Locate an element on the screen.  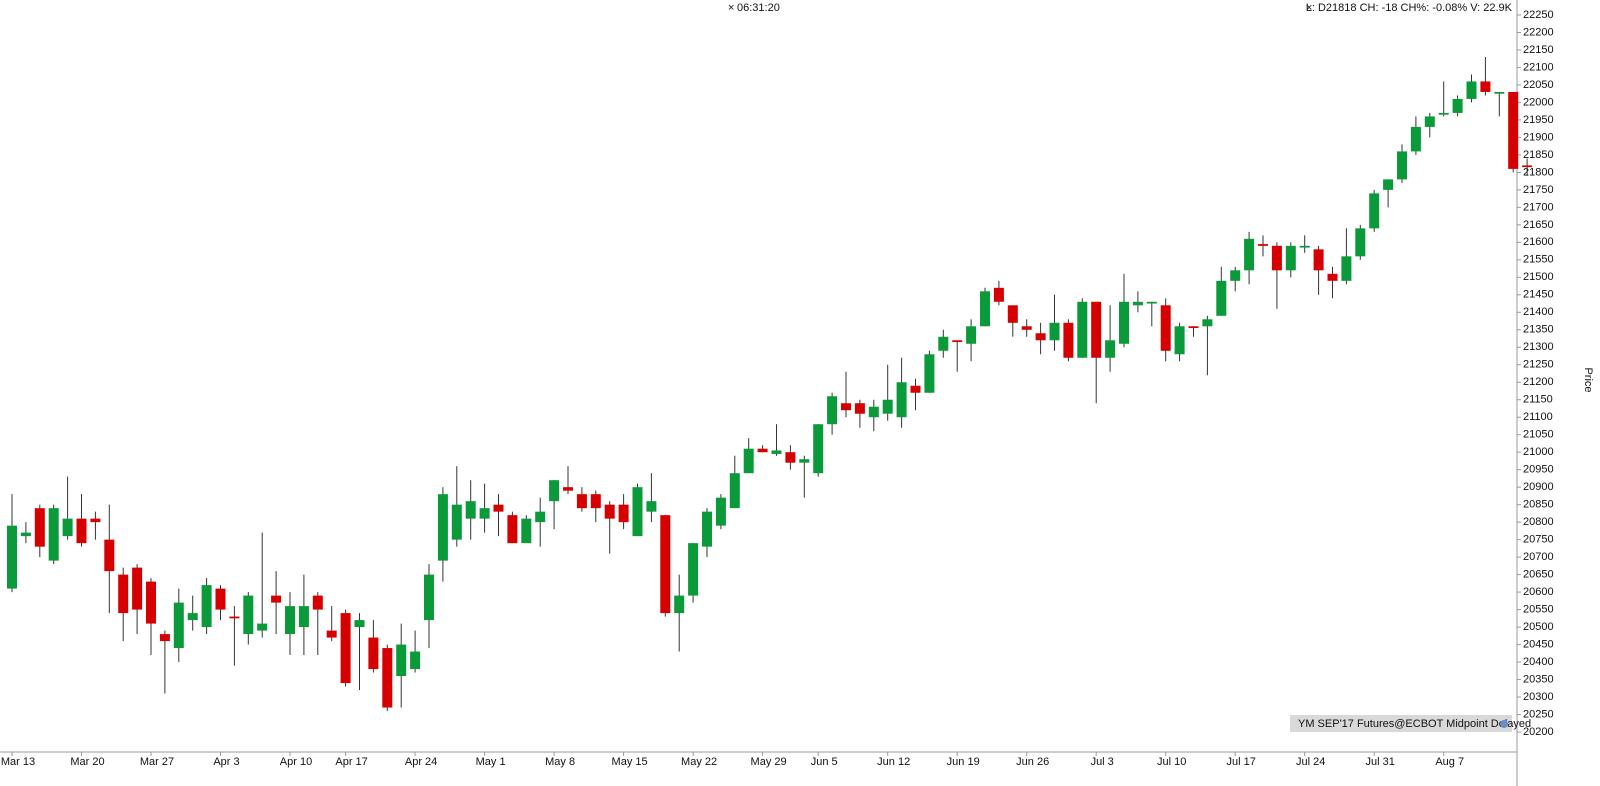
x-tick-label: Apr 10 is located at coordinates (296, 762).